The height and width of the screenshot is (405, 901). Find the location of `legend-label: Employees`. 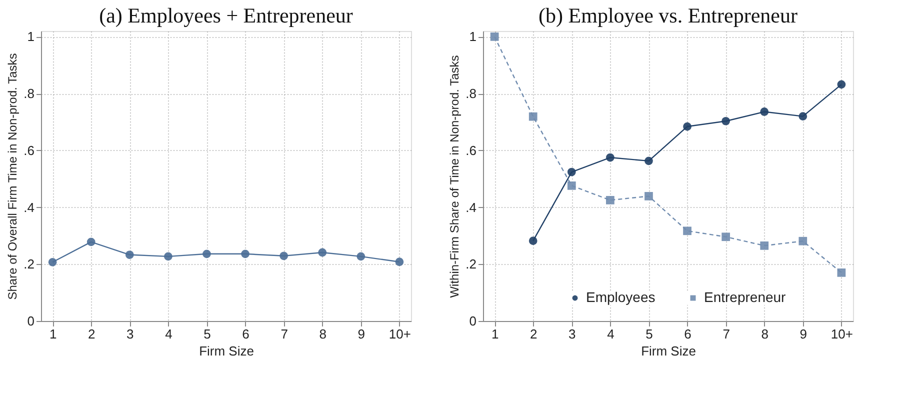

legend-label: Employees is located at coordinates (621, 297).